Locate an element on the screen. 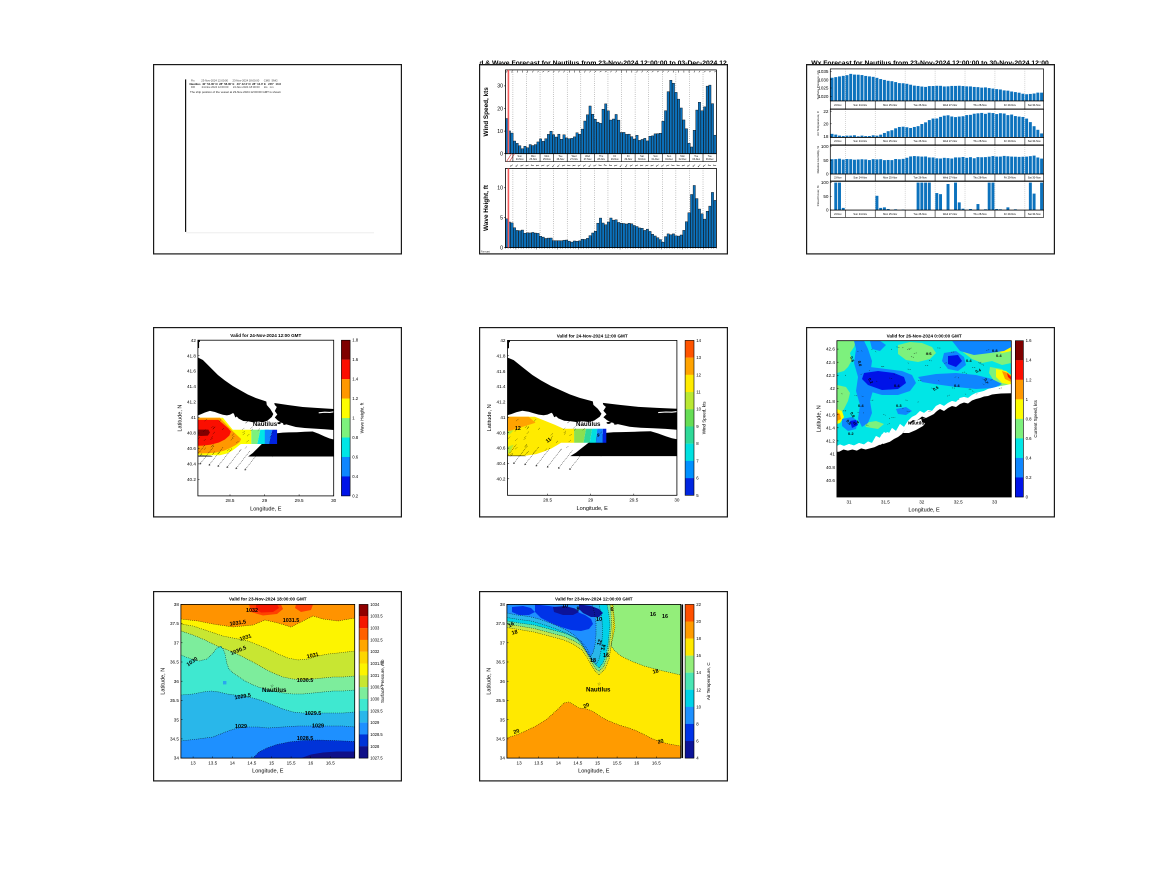  svg-text: 37.5 is located at coordinates (173, 623).